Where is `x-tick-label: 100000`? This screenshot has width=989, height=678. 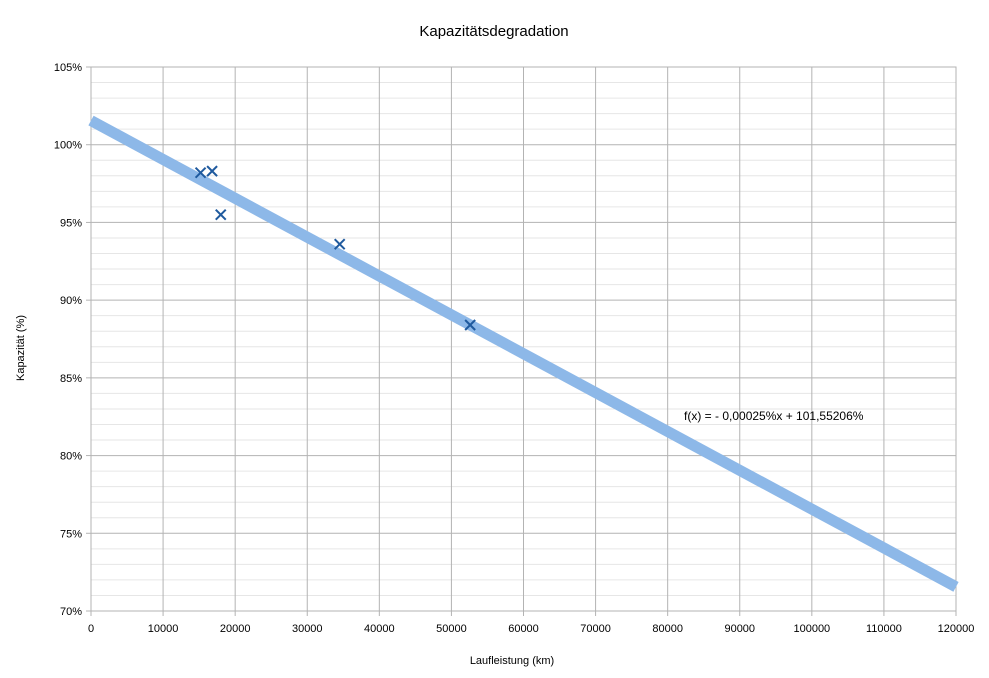 x-tick-label: 100000 is located at coordinates (811, 629).